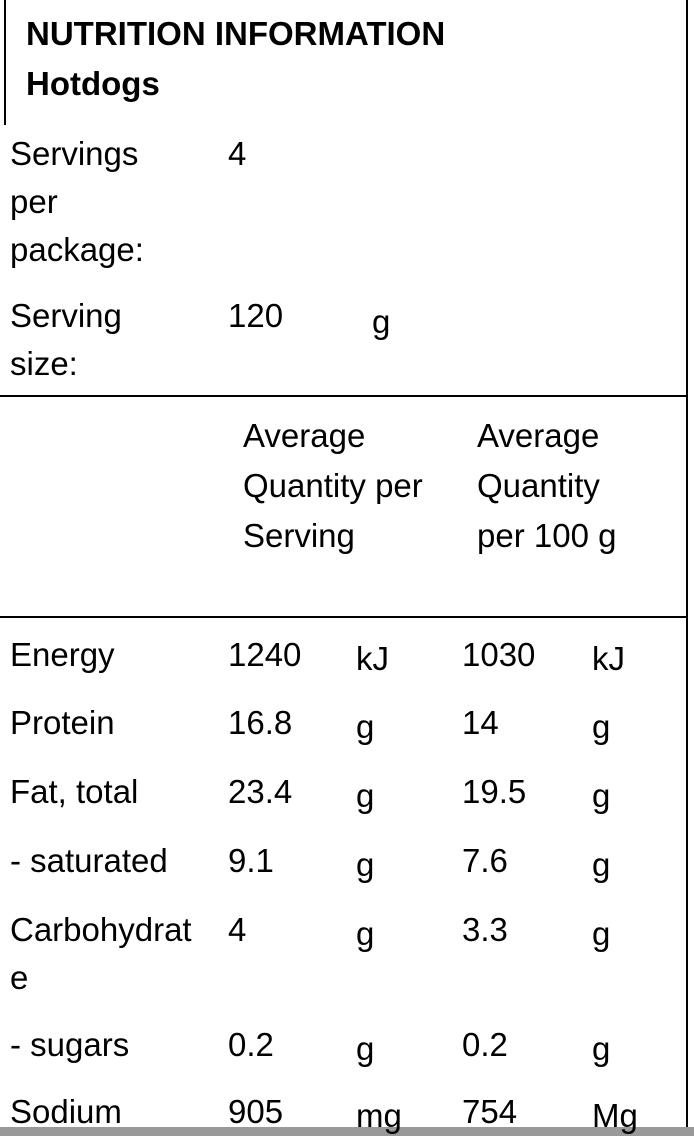 This screenshot has height=1136, width=694. What do you see at coordinates (237, 929) in the screenshot?
I see `per-serving: 4` at bounding box center [237, 929].